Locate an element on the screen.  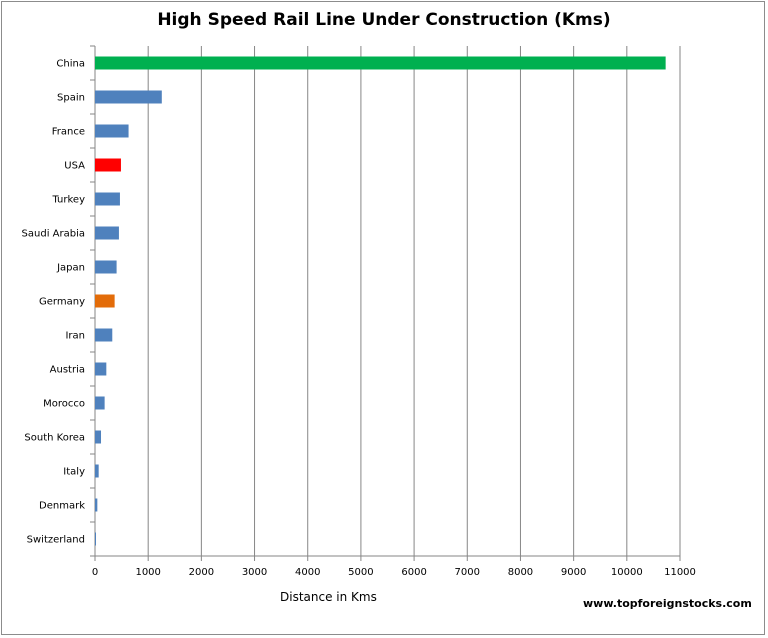
bar-switzerland is located at coordinates (95, 539).